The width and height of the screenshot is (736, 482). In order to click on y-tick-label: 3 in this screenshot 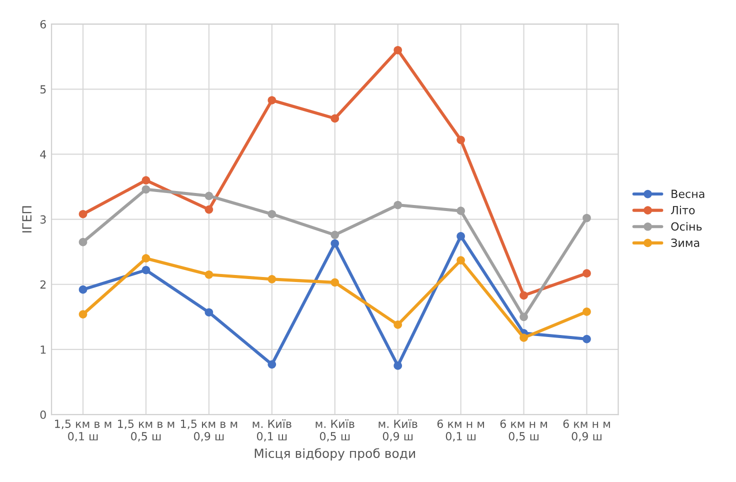, I will do `click(43, 219)`.